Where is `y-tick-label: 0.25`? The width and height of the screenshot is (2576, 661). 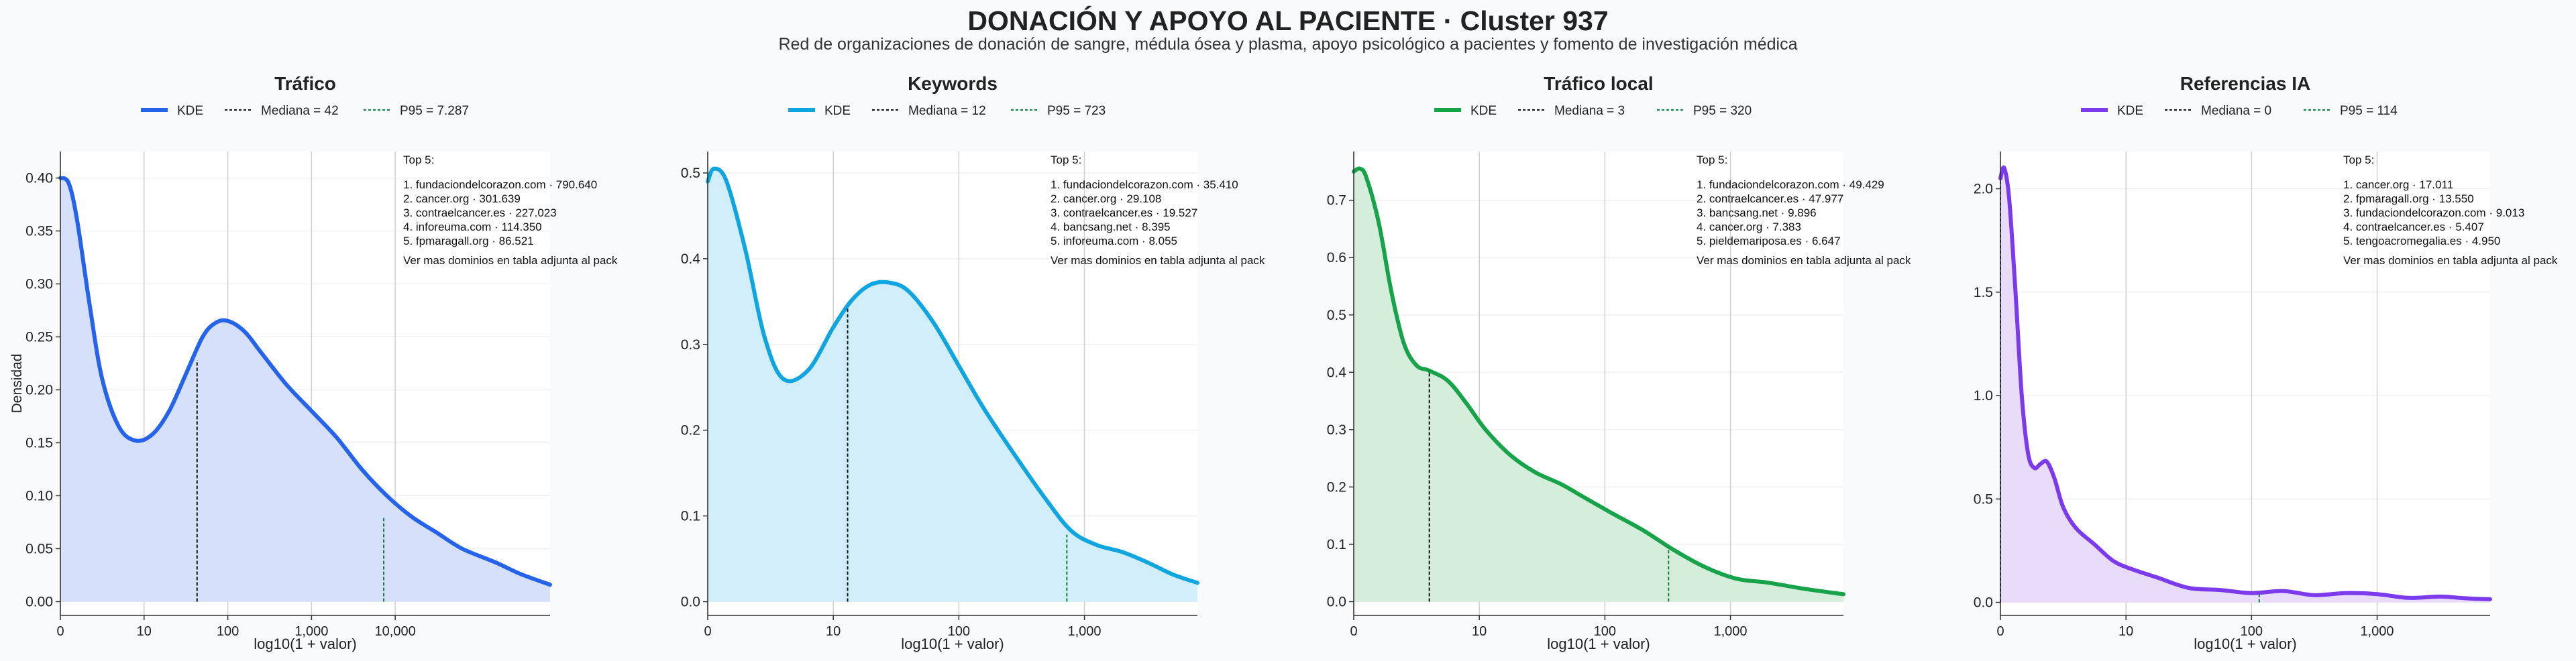 y-tick-label: 0.25 is located at coordinates (39, 337).